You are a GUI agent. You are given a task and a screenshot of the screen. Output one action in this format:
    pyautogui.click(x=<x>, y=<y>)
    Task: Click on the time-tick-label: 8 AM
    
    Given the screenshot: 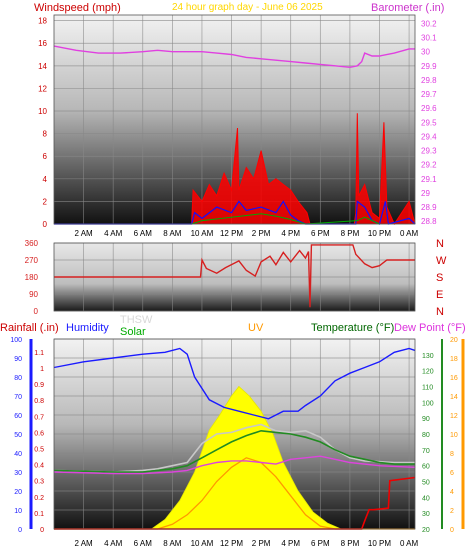 What is the action you would take?
    pyautogui.click(x=172, y=543)
    